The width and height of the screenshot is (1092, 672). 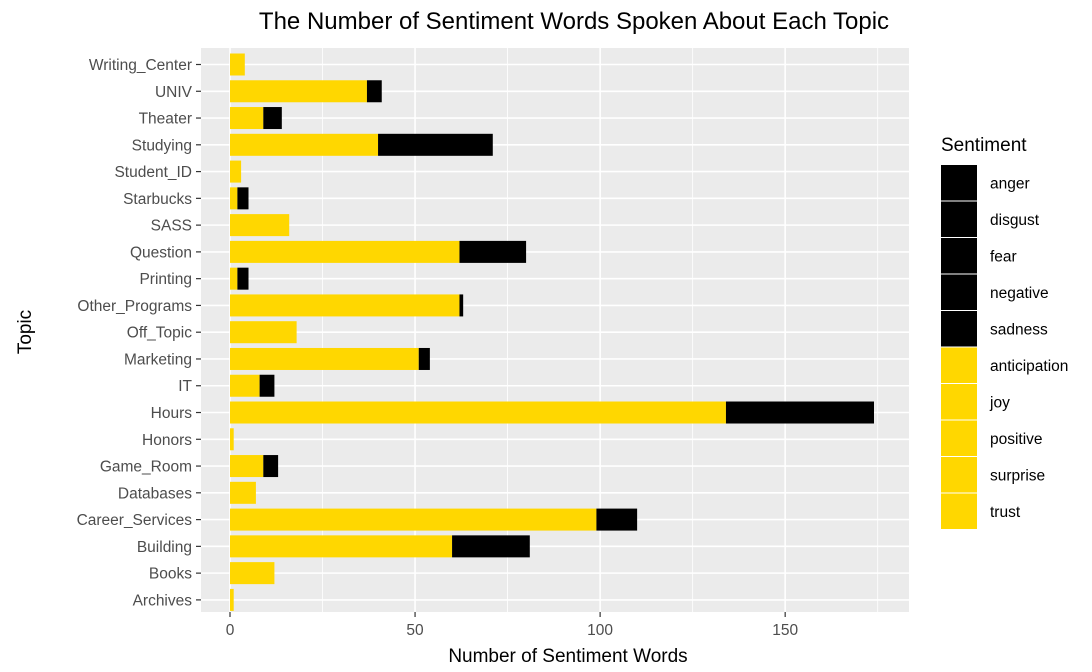 What do you see at coordinates (163, 600) in the screenshot?
I see `y-tick-label: Archives` at bounding box center [163, 600].